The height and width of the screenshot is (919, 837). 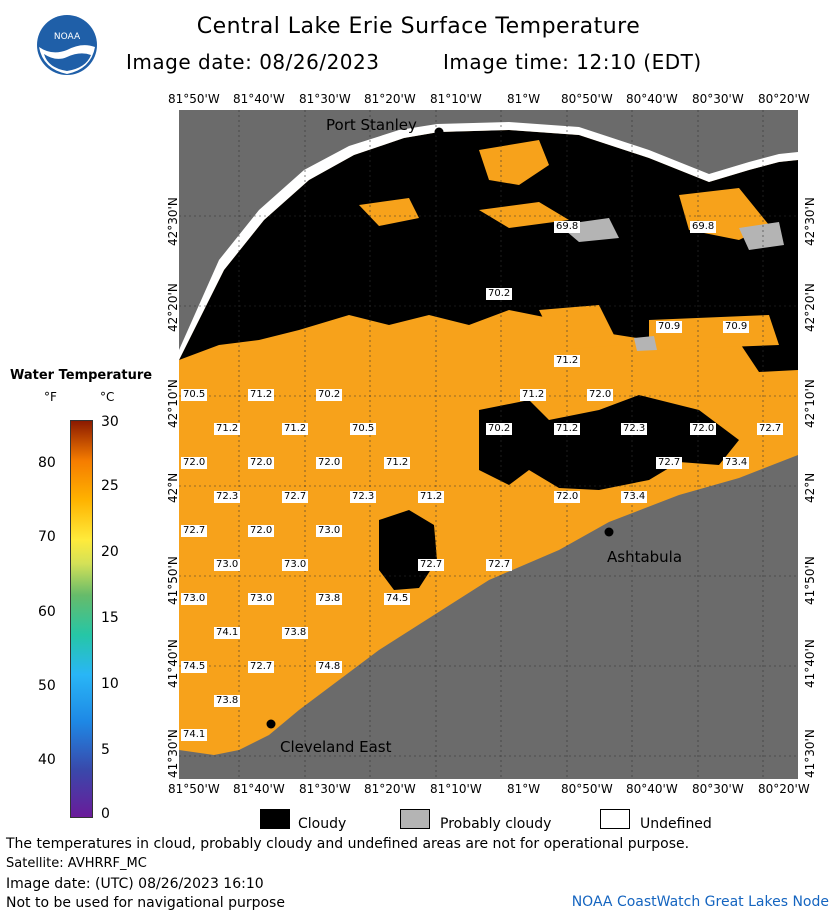 I want to click on lat-tick: 42°30'N, so click(x=810, y=221).